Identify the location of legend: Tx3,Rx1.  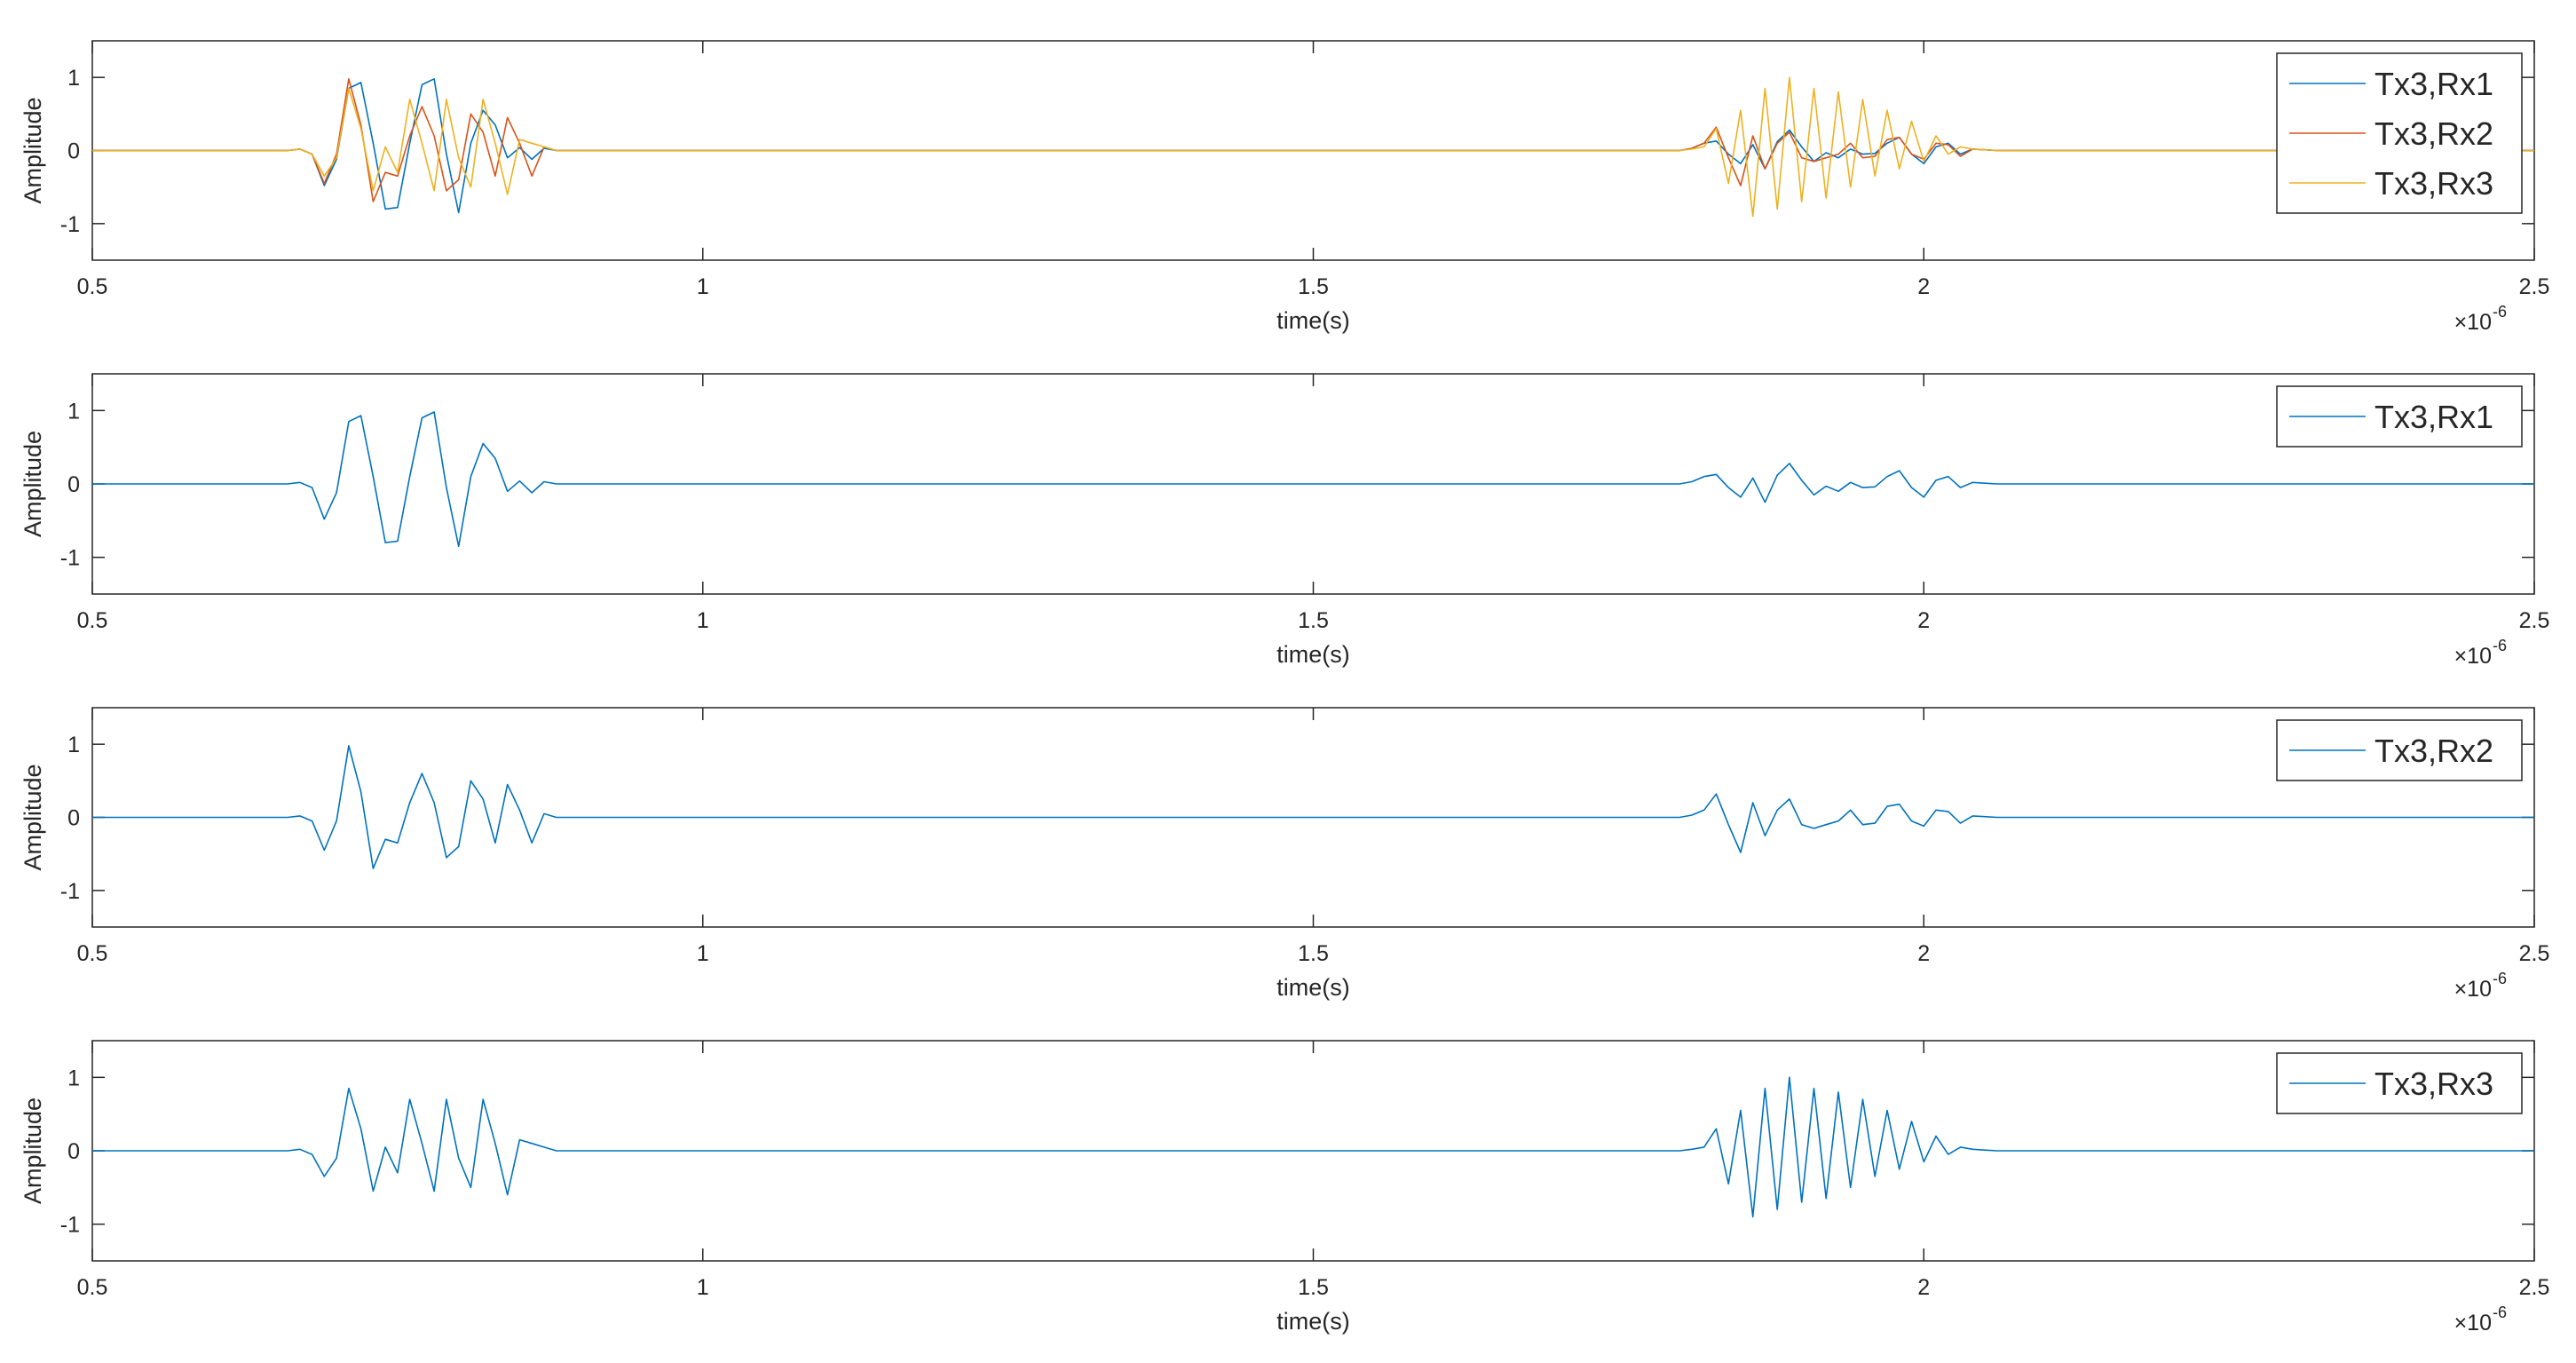
(2399, 416).